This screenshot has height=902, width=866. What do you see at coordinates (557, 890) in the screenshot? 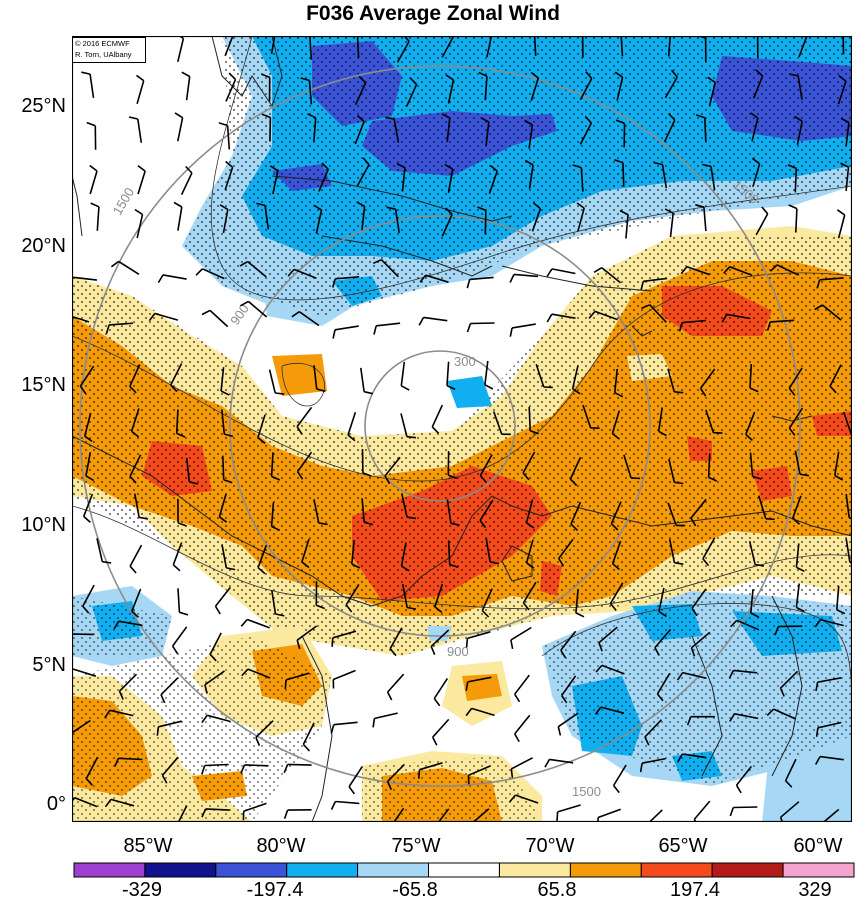
I see `colorbar-label-4: 65.8` at bounding box center [557, 890].